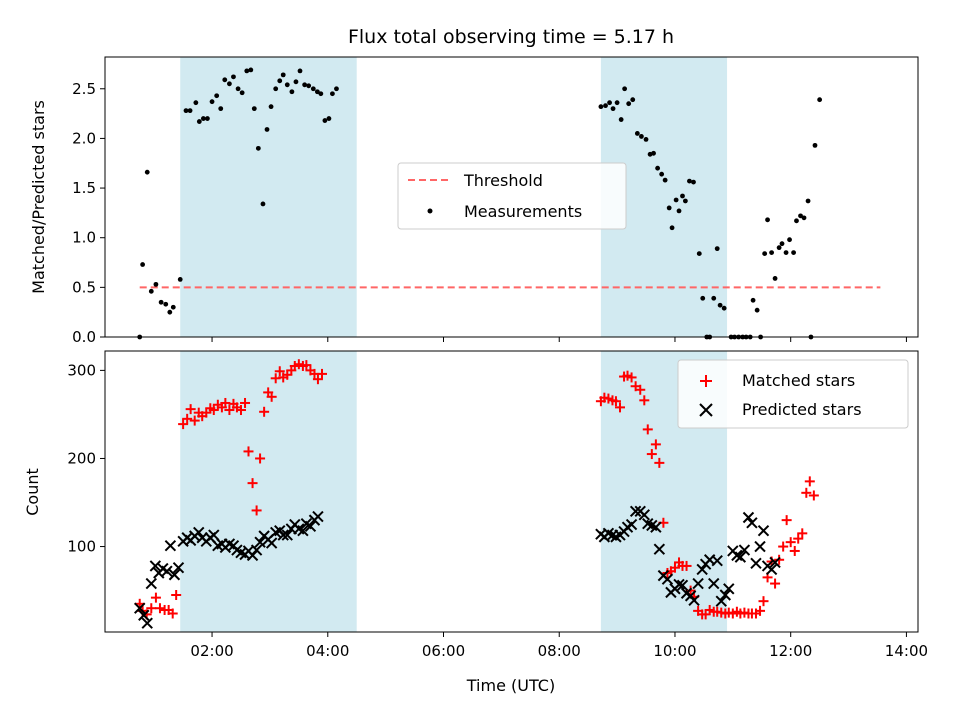 This screenshot has height=720, width=960. I want to click on legend-predicted-swatch, so click(706, 410).